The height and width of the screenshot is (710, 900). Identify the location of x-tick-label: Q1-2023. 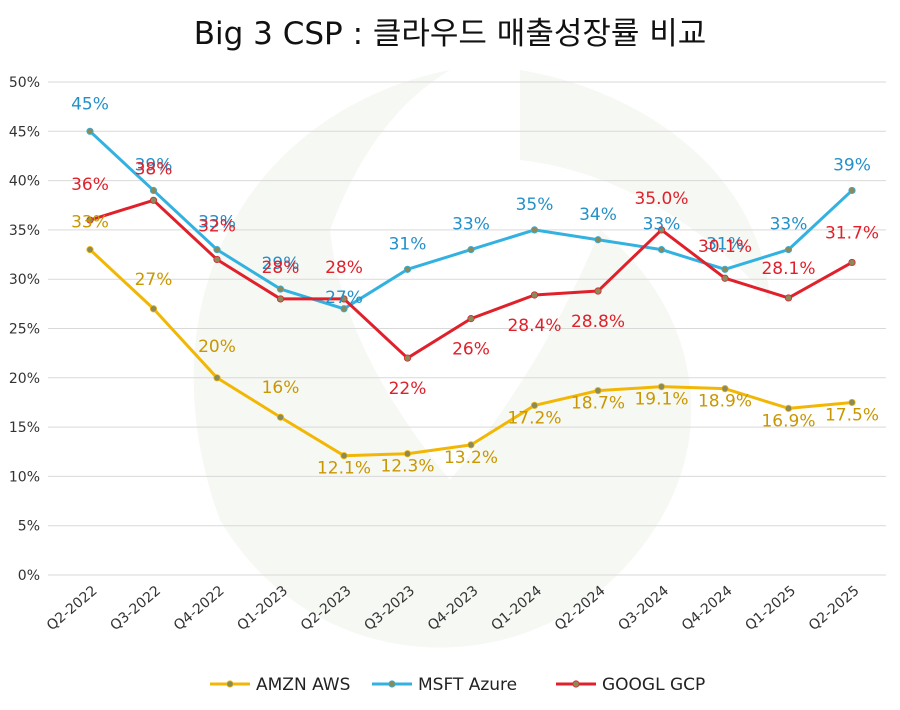
(262, 608).